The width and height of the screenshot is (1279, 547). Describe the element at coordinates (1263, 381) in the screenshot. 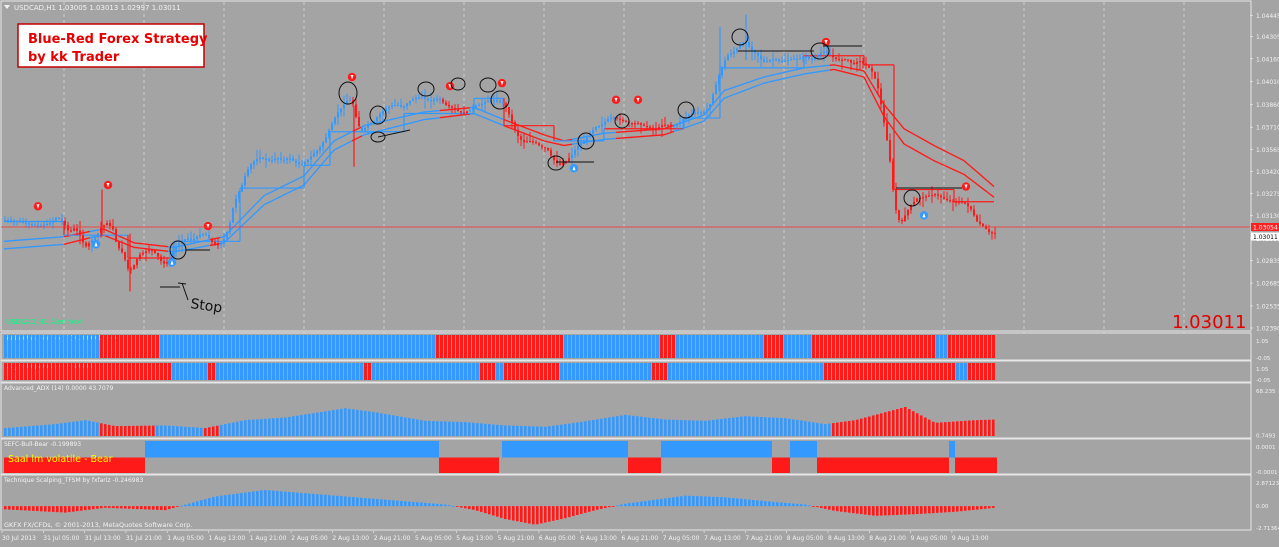

I see `indicator-y-tick: -0.05` at that location.